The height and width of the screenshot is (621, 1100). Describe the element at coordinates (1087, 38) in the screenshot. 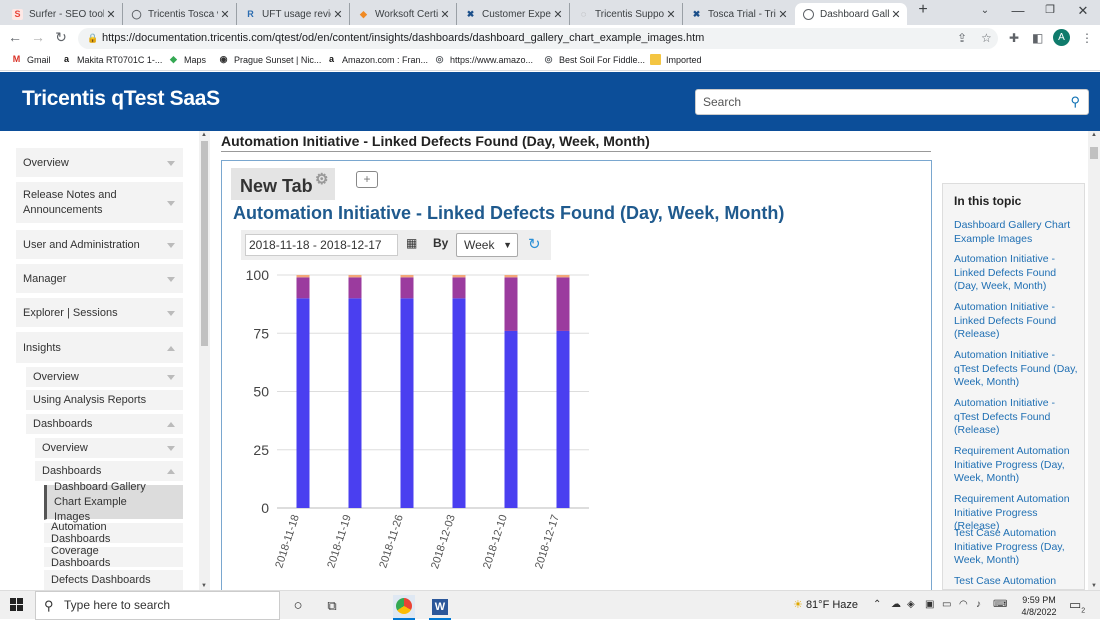

I see `menu-kebab-icon: ⋮` at that location.